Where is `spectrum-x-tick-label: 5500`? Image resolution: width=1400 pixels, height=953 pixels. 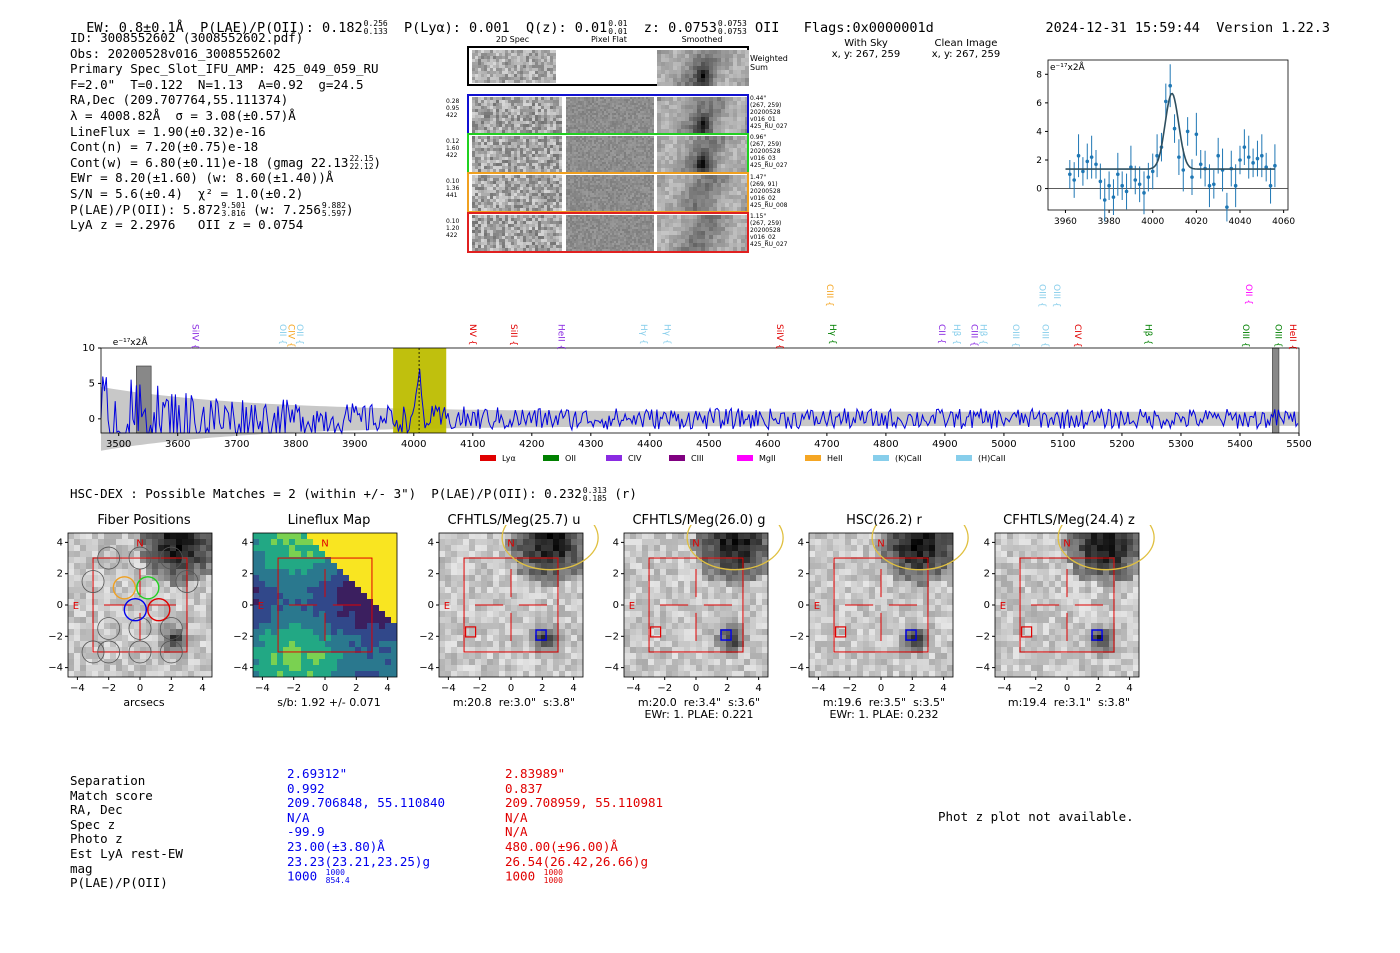
spectrum-x-tick-label: 5500 is located at coordinates (1298, 444).